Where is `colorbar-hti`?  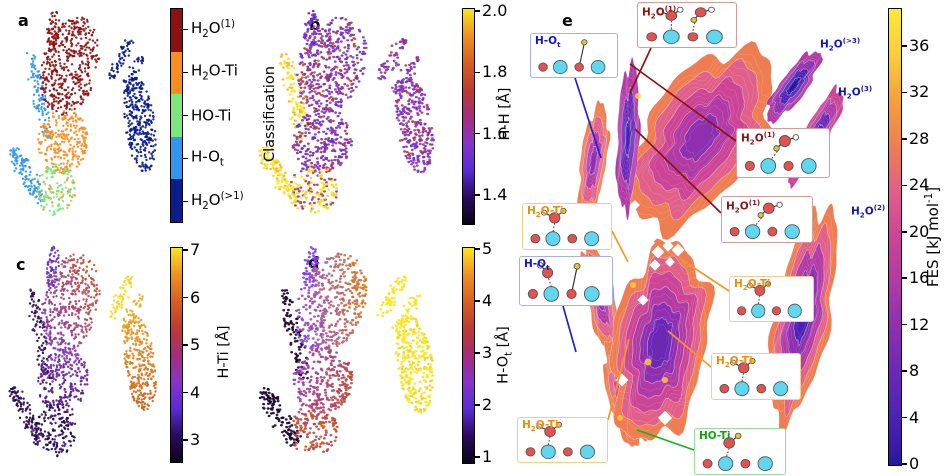
colorbar-hti is located at coordinates (176, 355).